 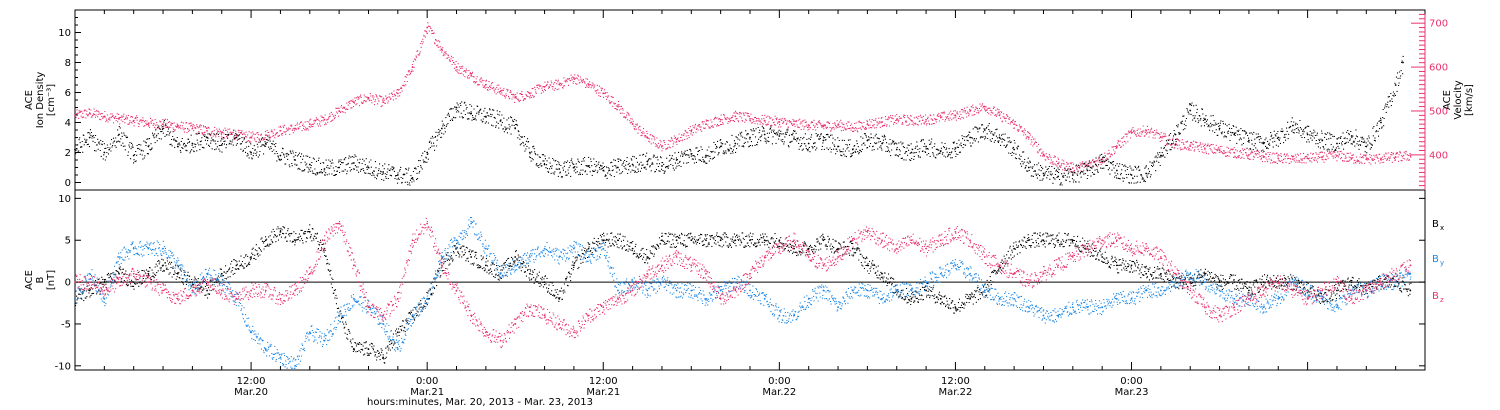 What do you see at coordinates (64, 33) in the screenshot?
I see `density-tick-label: 10` at bounding box center [64, 33].